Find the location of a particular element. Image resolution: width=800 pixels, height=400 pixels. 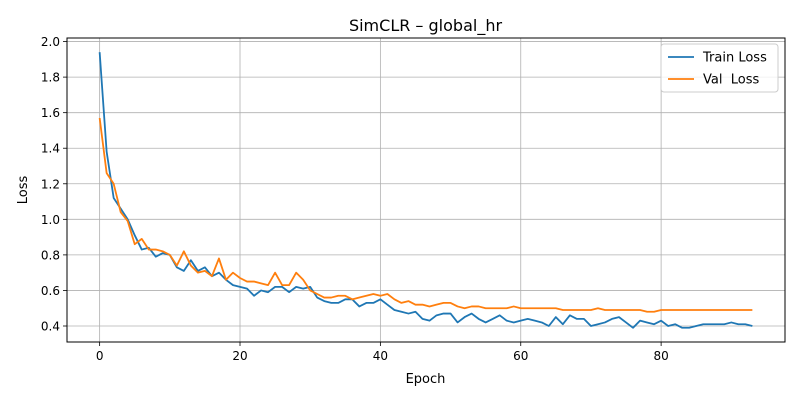

x-tick-label: 0 is located at coordinates (100, 356).